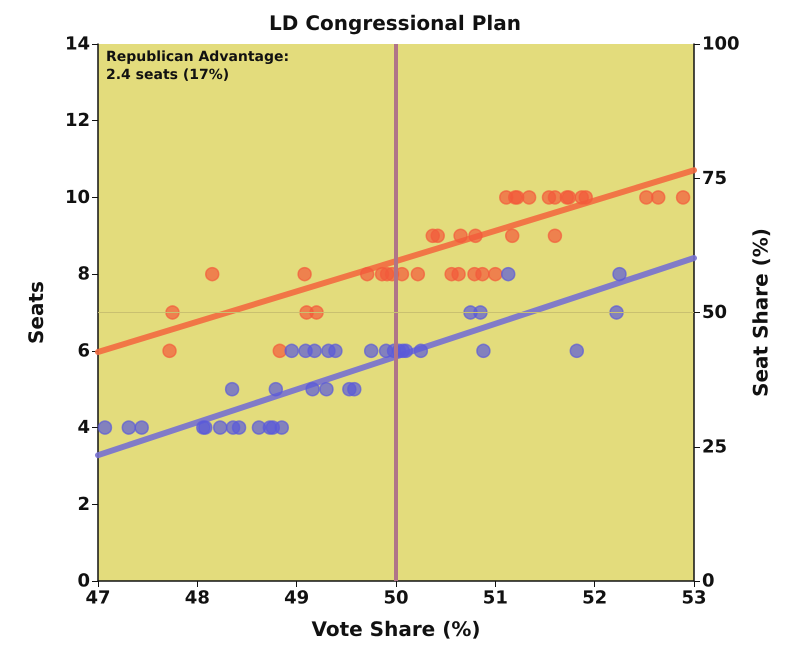 The height and width of the screenshot is (651, 790). I want to click on x-tick-label: 48, so click(197, 598).